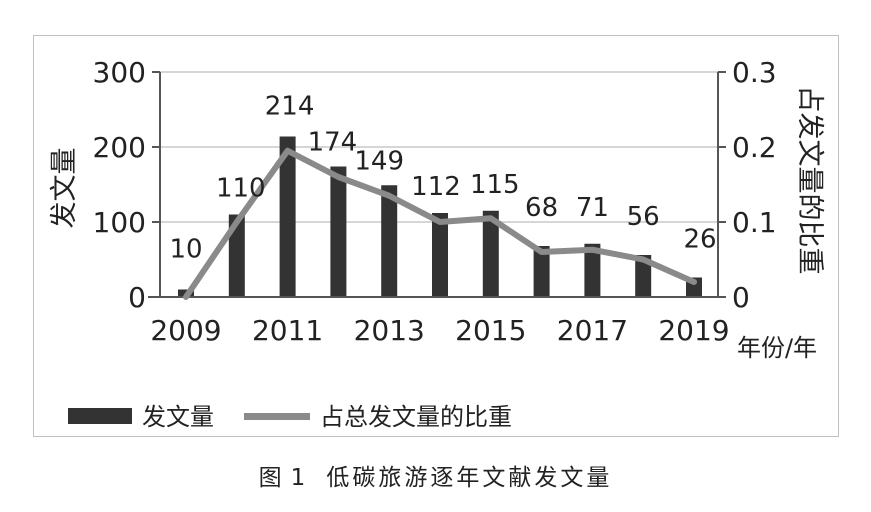 The image size is (871, 512). I want to click on y-tick-label: 300, so click(119, 72).